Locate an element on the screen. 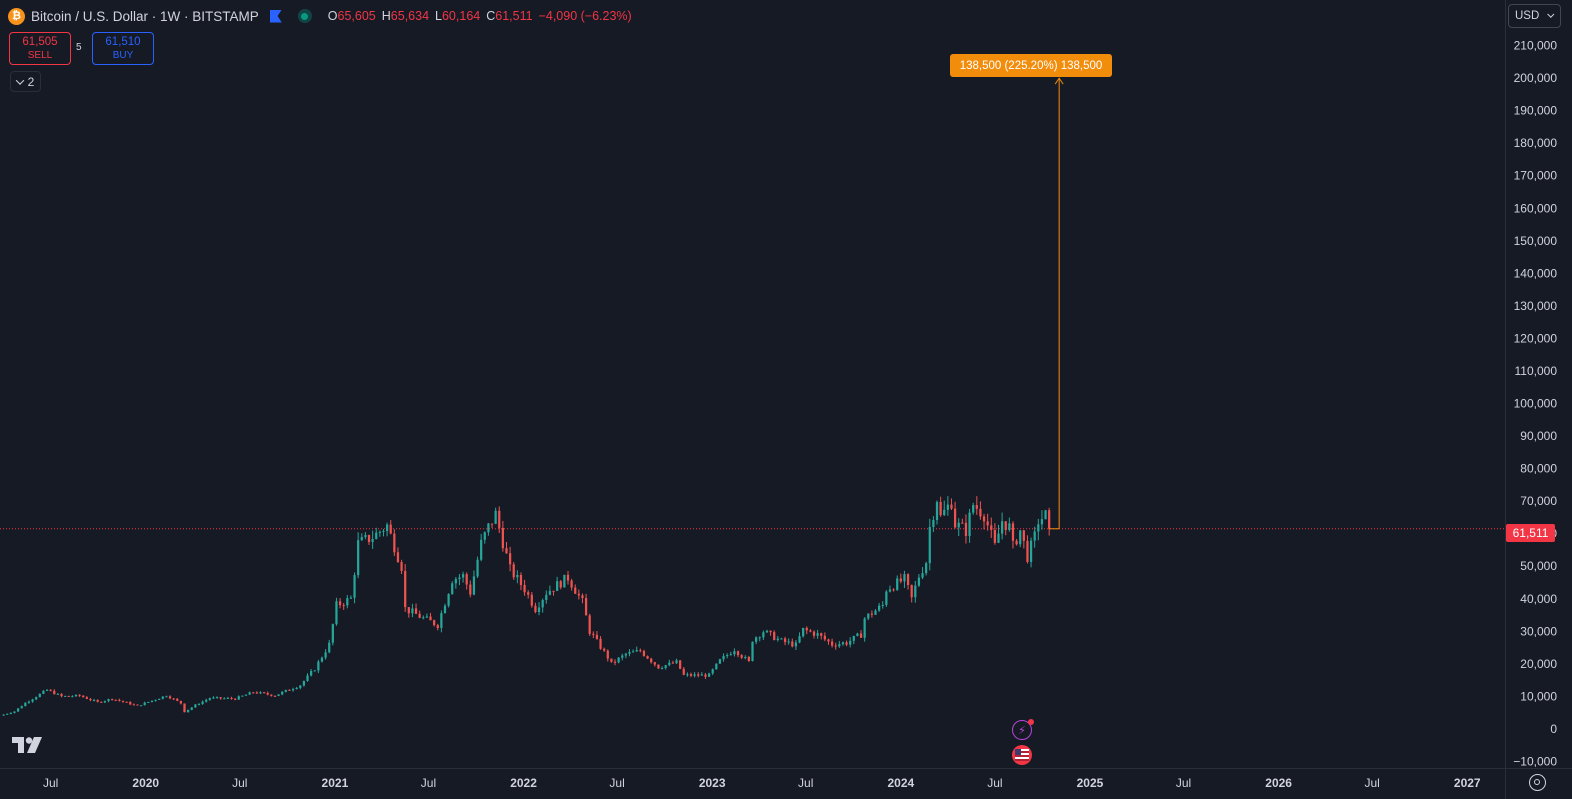 This screenshot has width=1572, height=799. chart-settings-icon is located at coordinates (1537, 782).